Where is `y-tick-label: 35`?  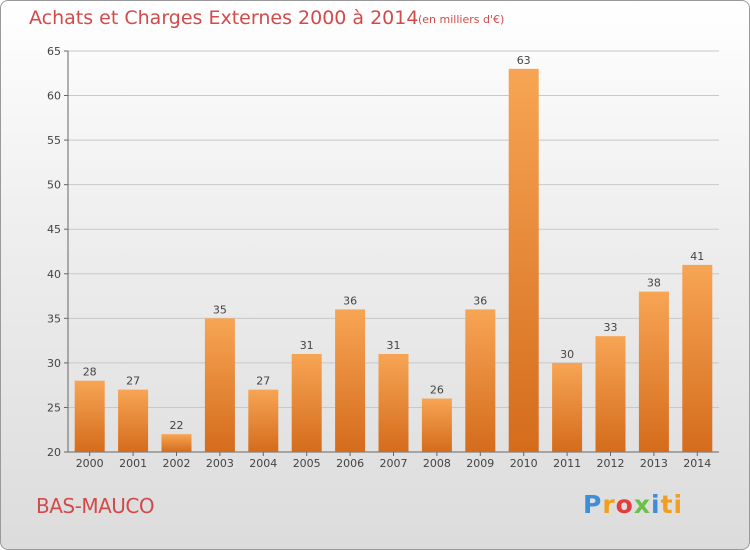
y-tick-label: 35 is located at coordinates (54, 318).